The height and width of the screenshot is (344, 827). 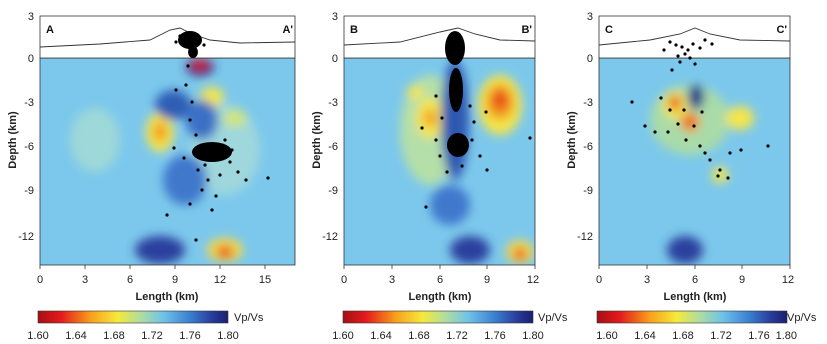 I want to click on section-start-label: B, so click(x=354, y=30).